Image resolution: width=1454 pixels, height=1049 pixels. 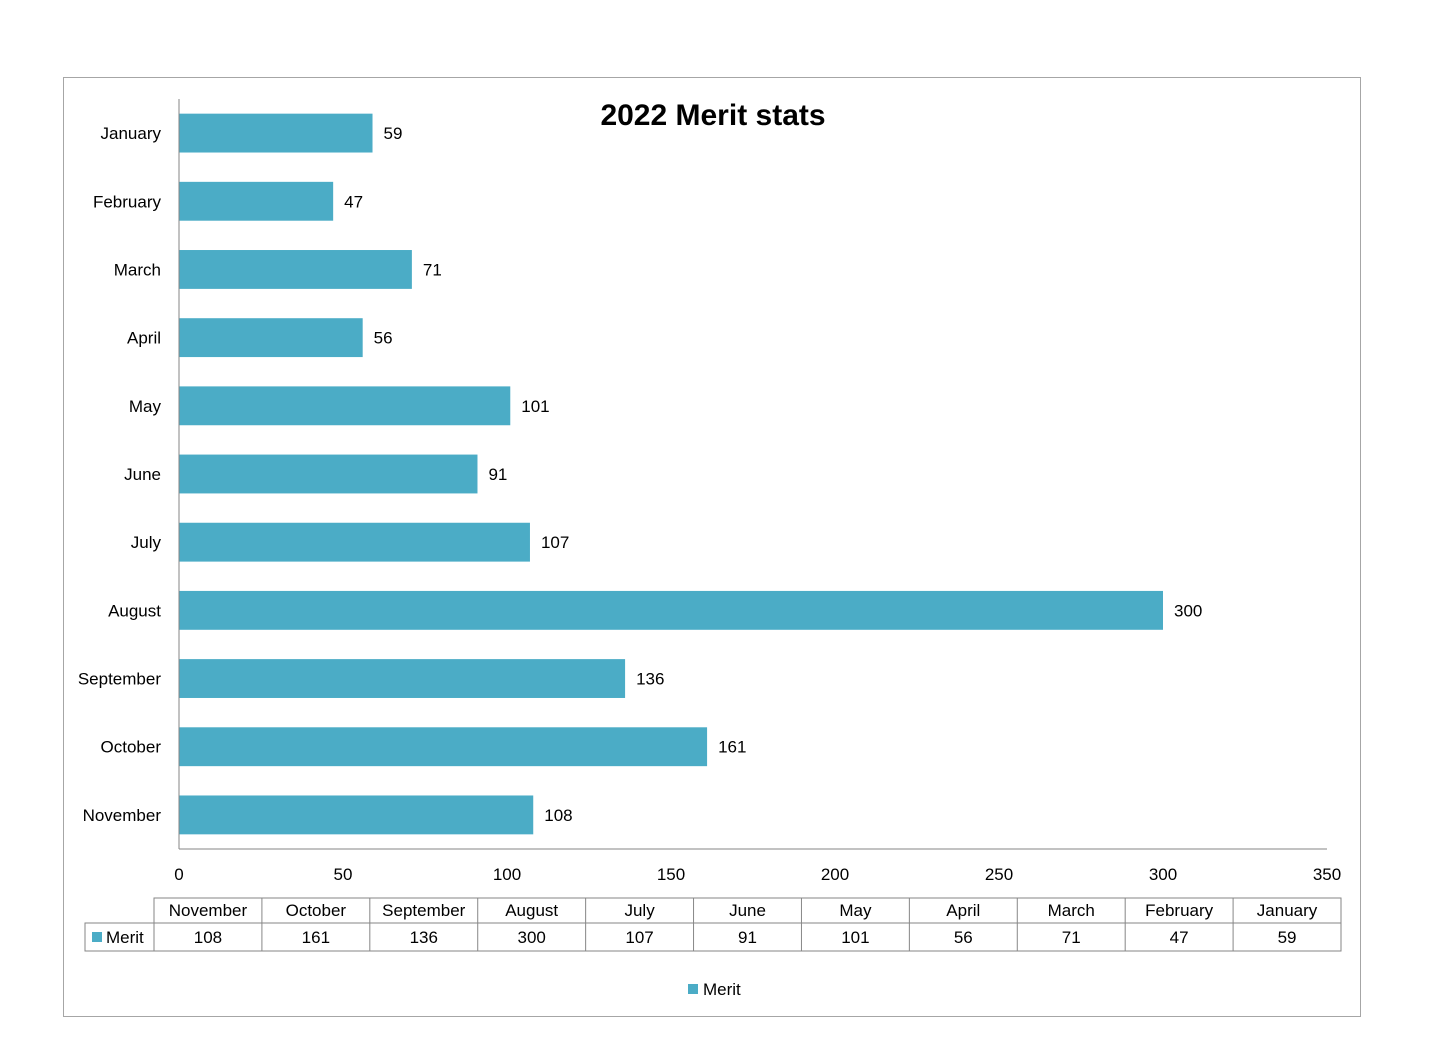 I want to click on legend-key, so click(x=693, y=989).